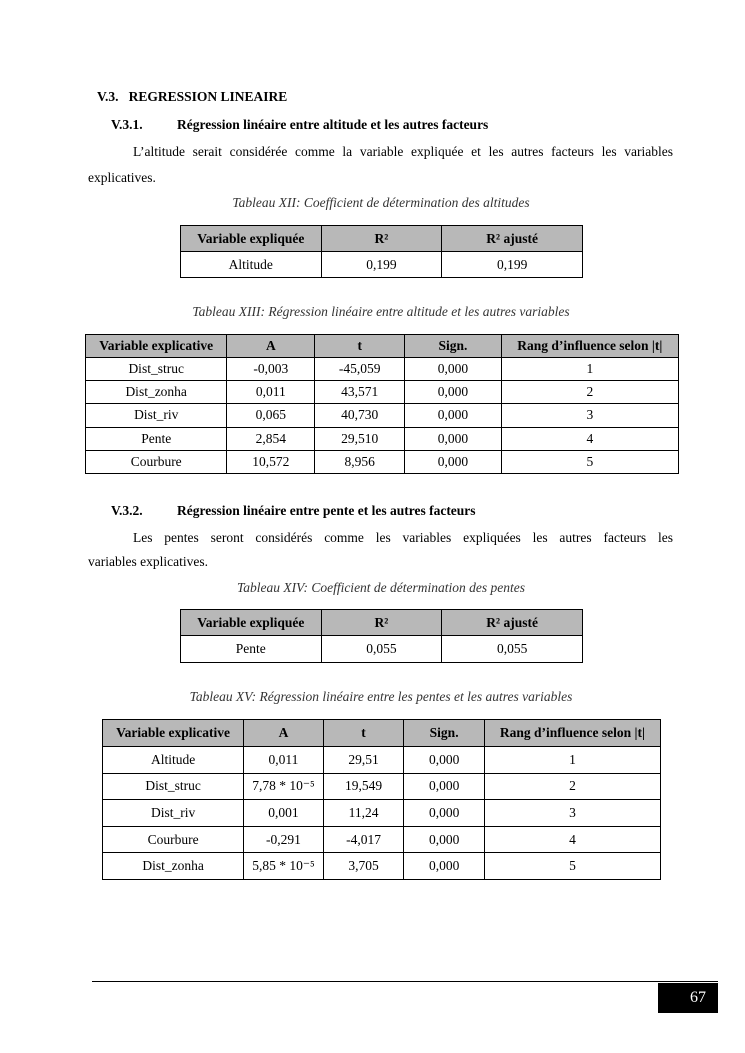  I want to click on table-cell: 3,705, so click(363, 866).